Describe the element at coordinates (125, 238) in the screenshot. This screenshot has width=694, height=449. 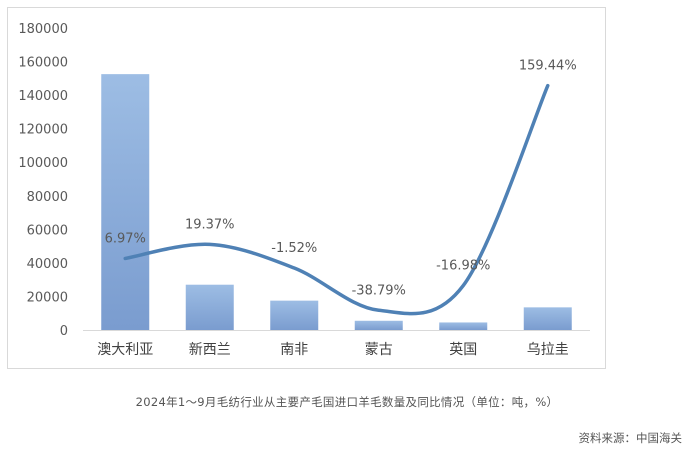
I see `line-data-label: 6.97%` at that location.